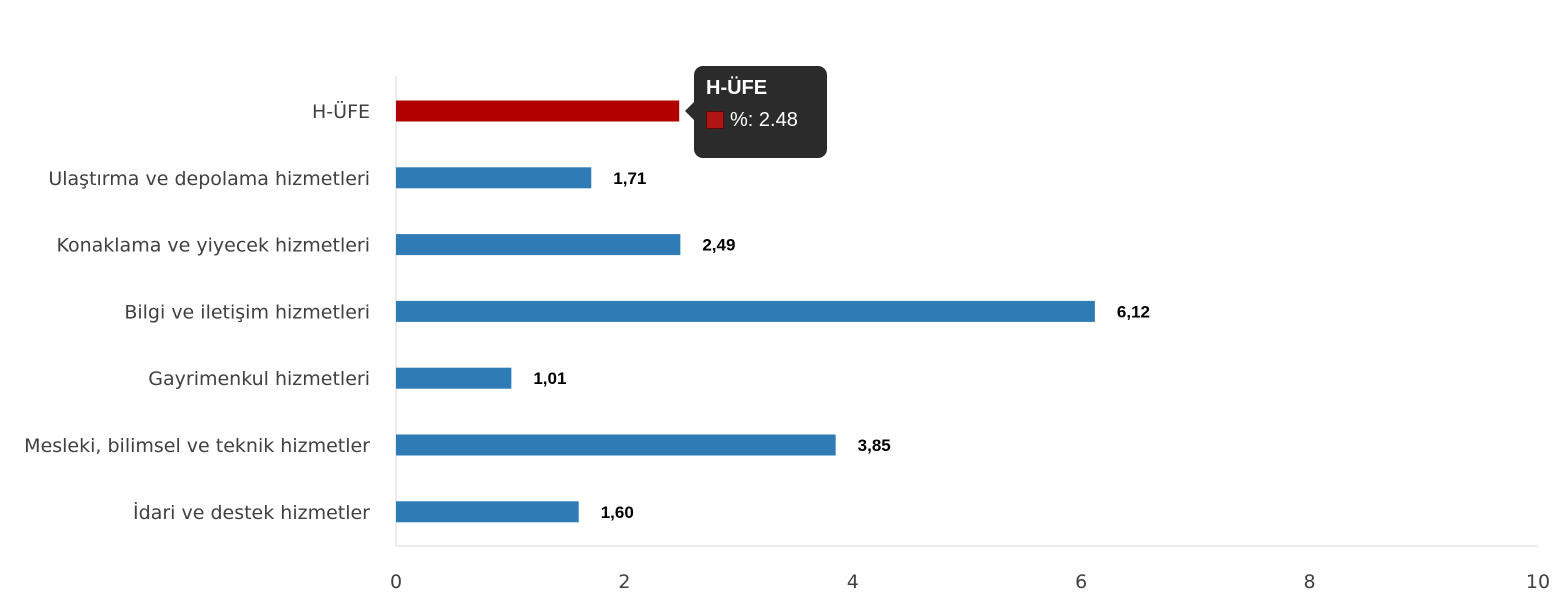  What do you see at coordinates (737, 88) in the screenshot?
I see `tooltip-title: H-ÜFE` at bounding box center [737, 88].